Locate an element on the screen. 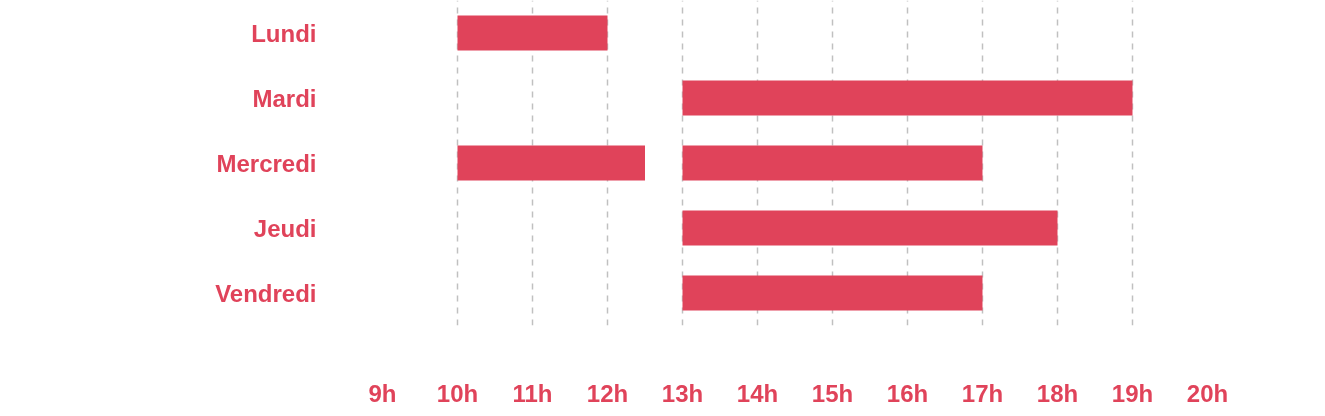  x-tick-label: 17h is located at coordinates (982, 393).